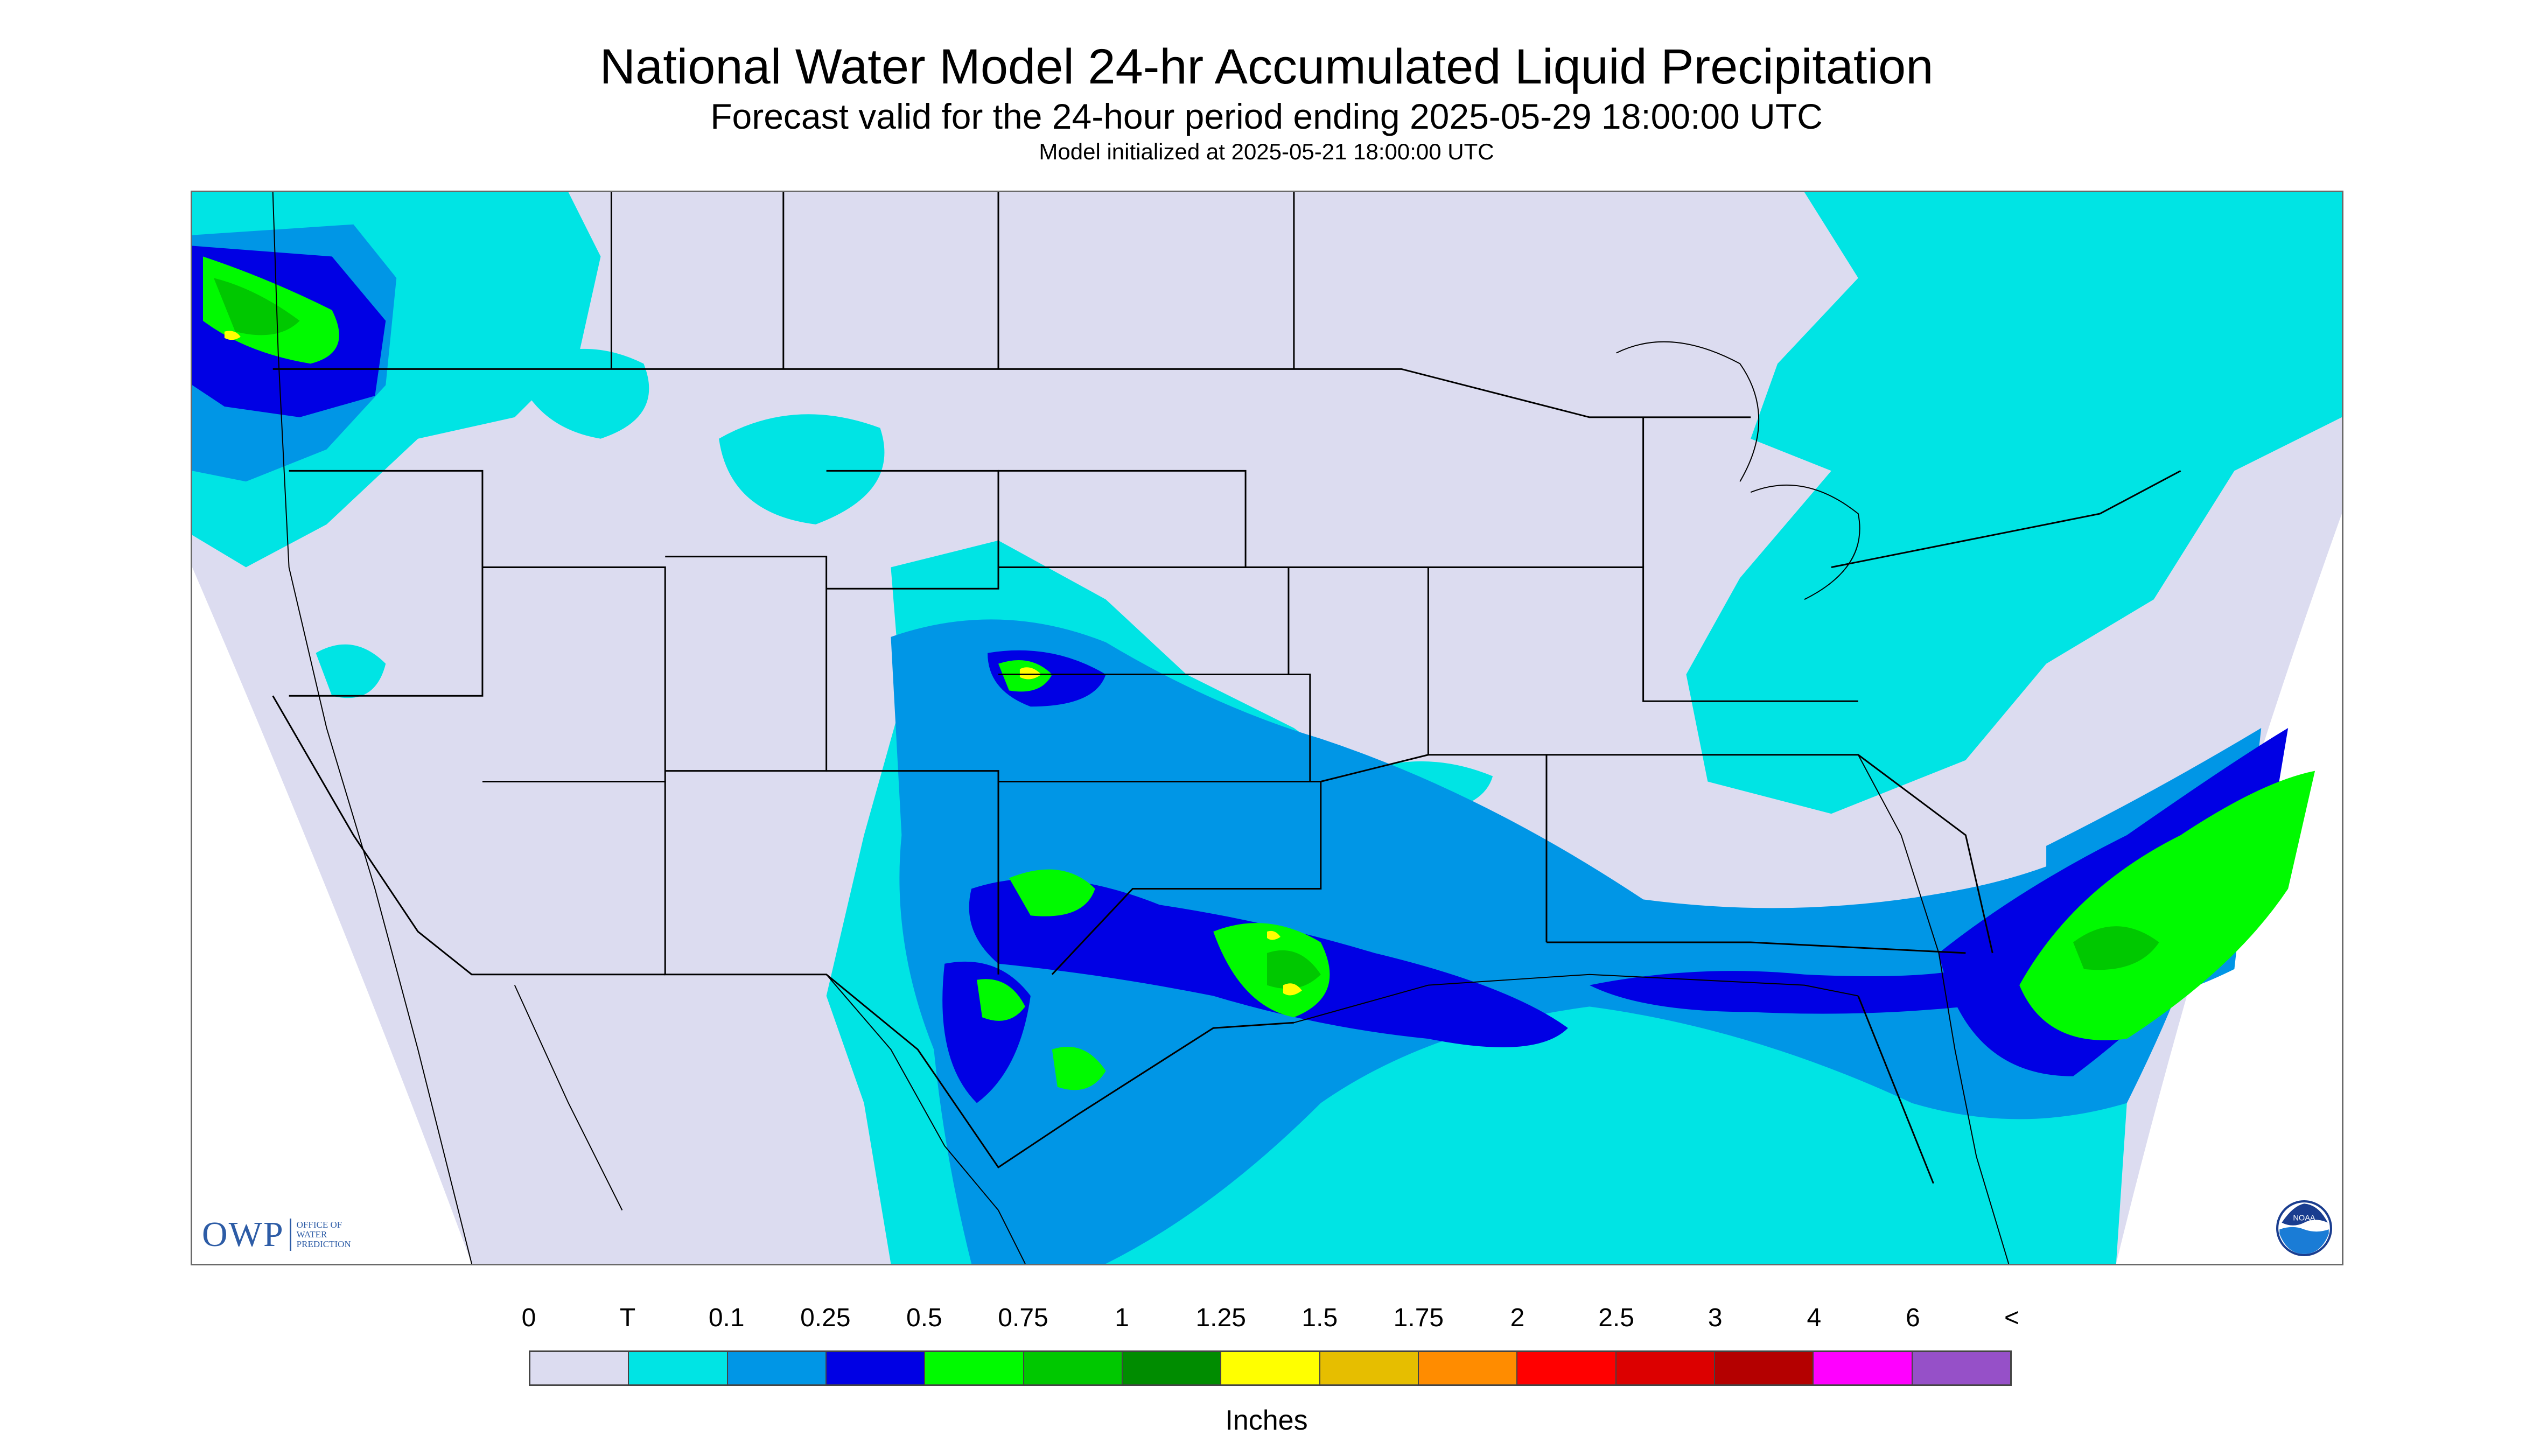 The height and width of the screenshot is (1456, 2533). Describe the element at coordinates (2304, 1218) in the screenshot. I see `noaa-logo-text: NOAA` at that location.